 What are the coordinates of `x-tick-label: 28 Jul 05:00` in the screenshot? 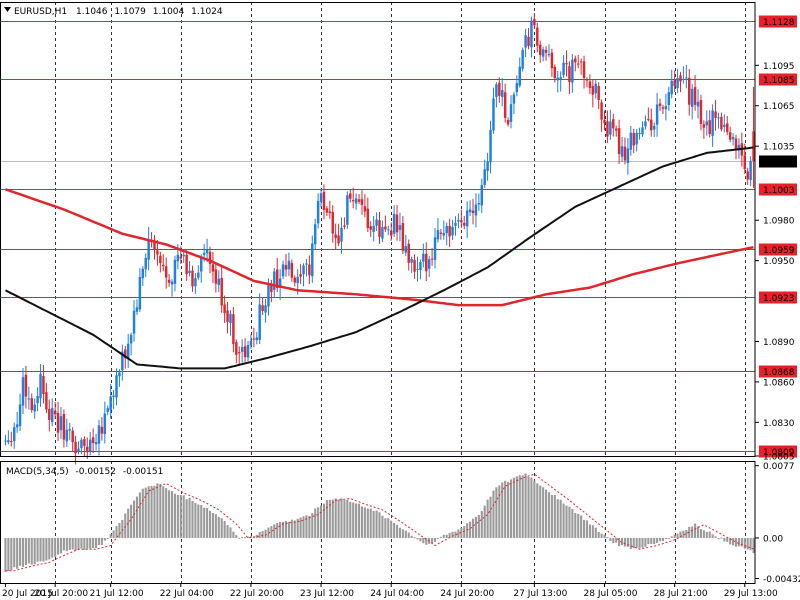 It's located at (611, 594).